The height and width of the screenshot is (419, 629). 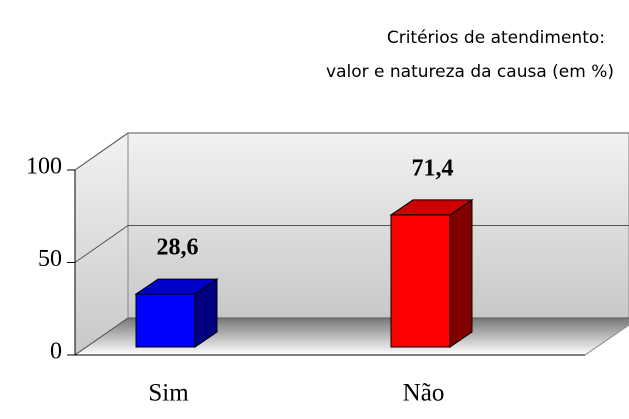 What do you see at coordinates (50, 259) in the screenshot?
I see `y-tick-label: 50` at bounding box center [50, 259].